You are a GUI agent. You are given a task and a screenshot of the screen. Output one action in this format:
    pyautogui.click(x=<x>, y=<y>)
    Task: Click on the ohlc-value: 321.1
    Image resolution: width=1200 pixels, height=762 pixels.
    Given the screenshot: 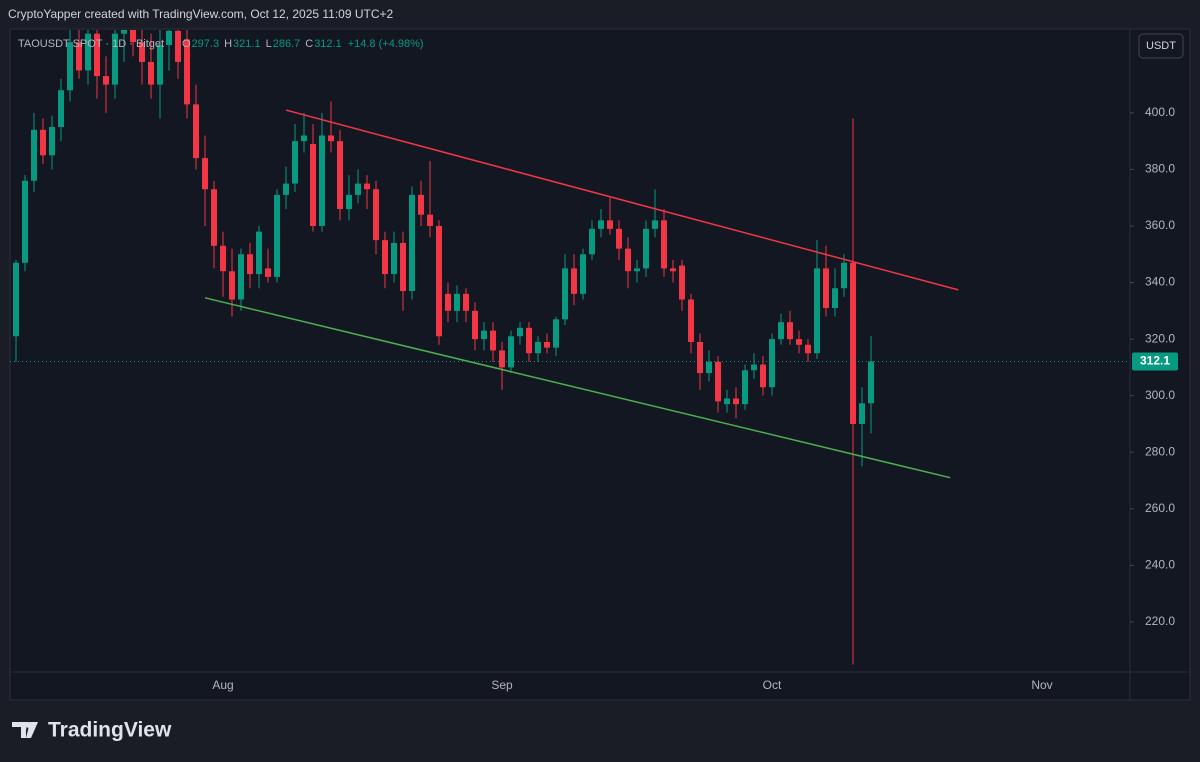 What is the action you would take?
    pyautogui.click(x=247, y=44)
    